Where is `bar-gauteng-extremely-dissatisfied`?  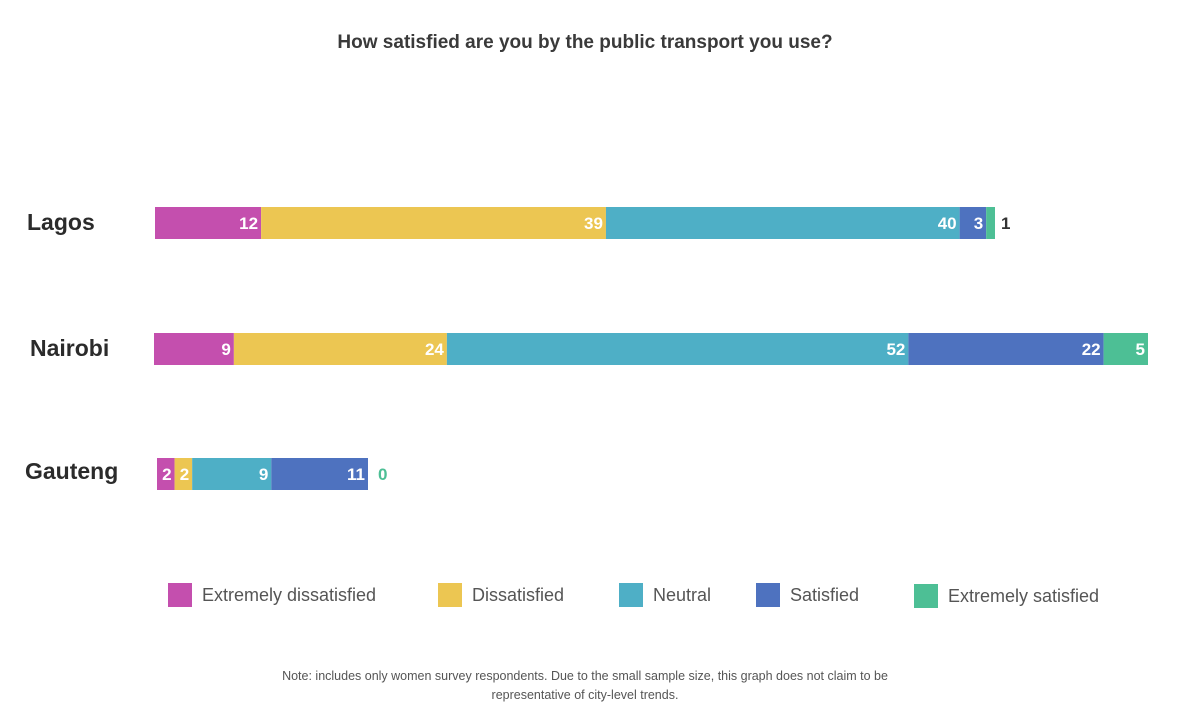
bar-gauteng-extremely-dissatisfied is located at coordinates (166, 474).